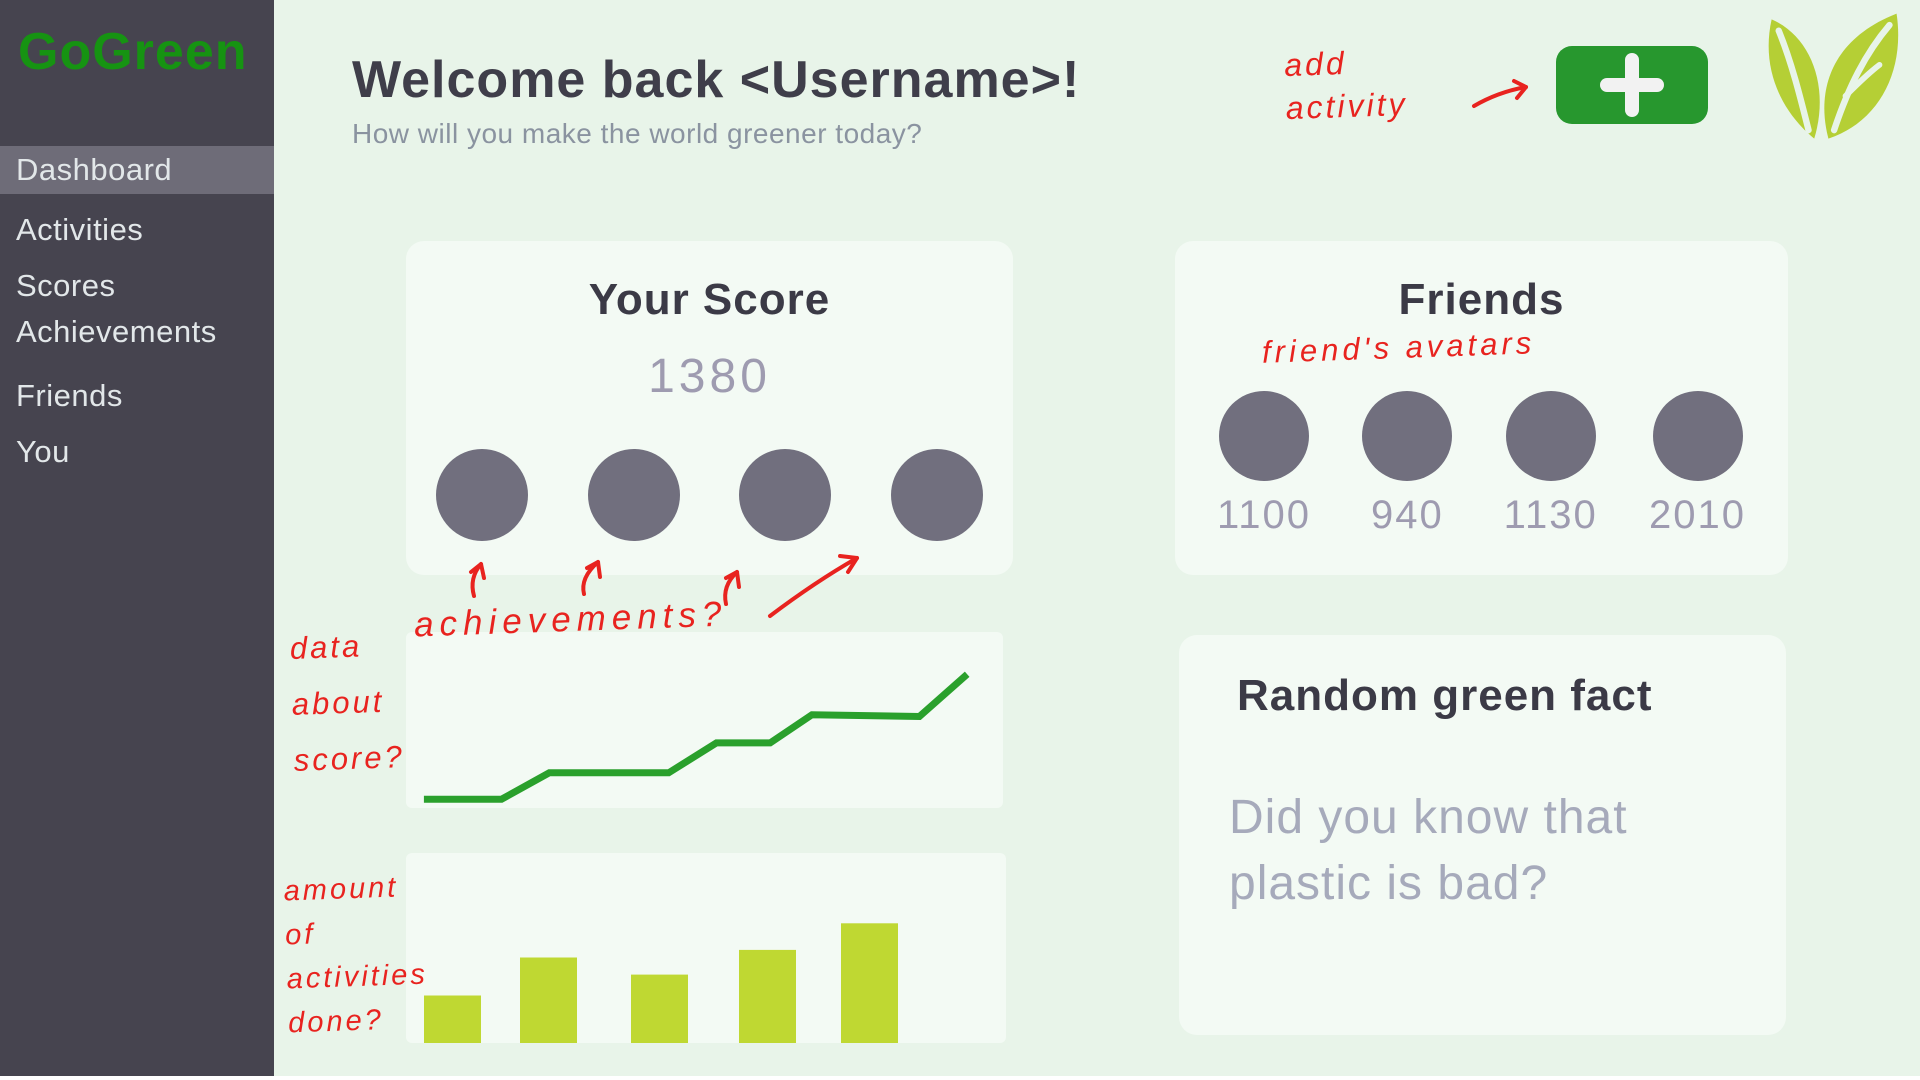 The width and height of the screenshot is (1920, 1080). Describe the element at coordinates (1550, 515) in the screenshot. I see `friend-score: 1130` at that location.